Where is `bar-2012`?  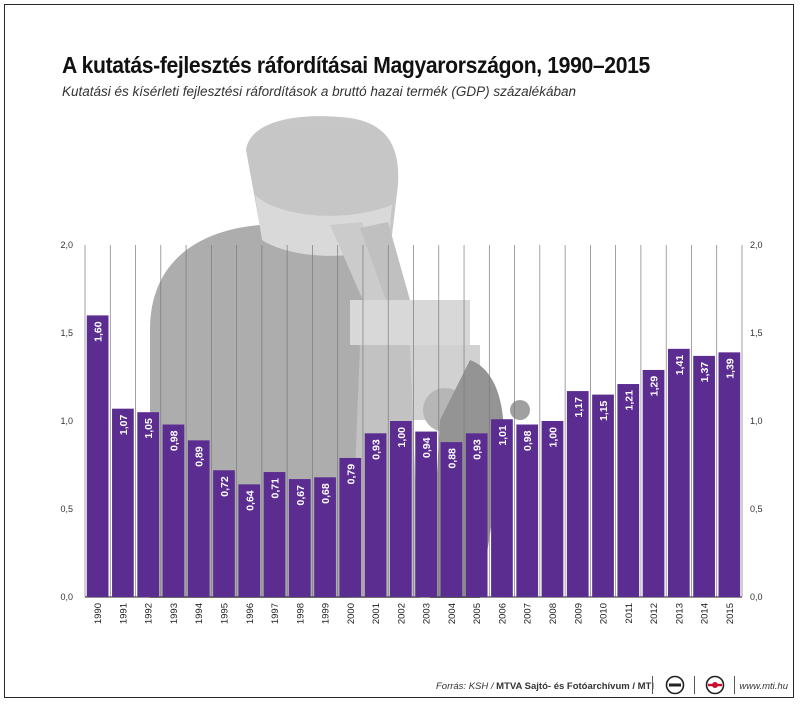
bar-2012 is located at coordinates (653, 483).